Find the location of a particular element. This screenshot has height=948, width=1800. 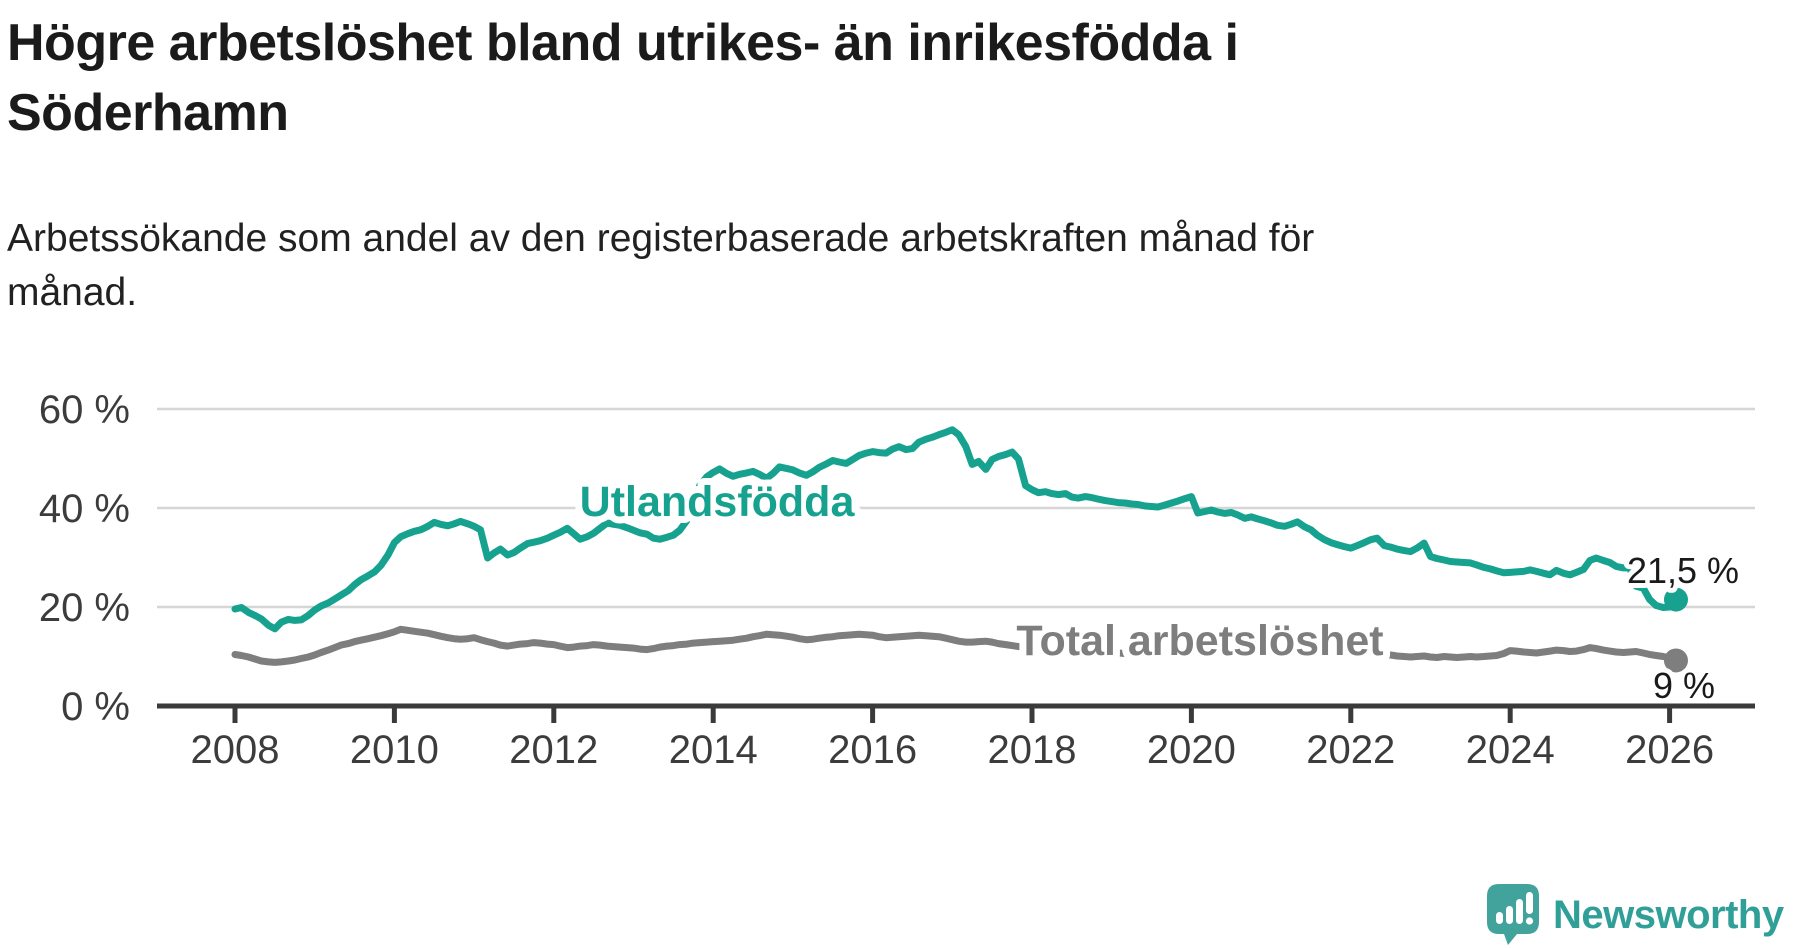

value-label-utlandsfodda: 21,5 % is located at coordinates (1683, 570).